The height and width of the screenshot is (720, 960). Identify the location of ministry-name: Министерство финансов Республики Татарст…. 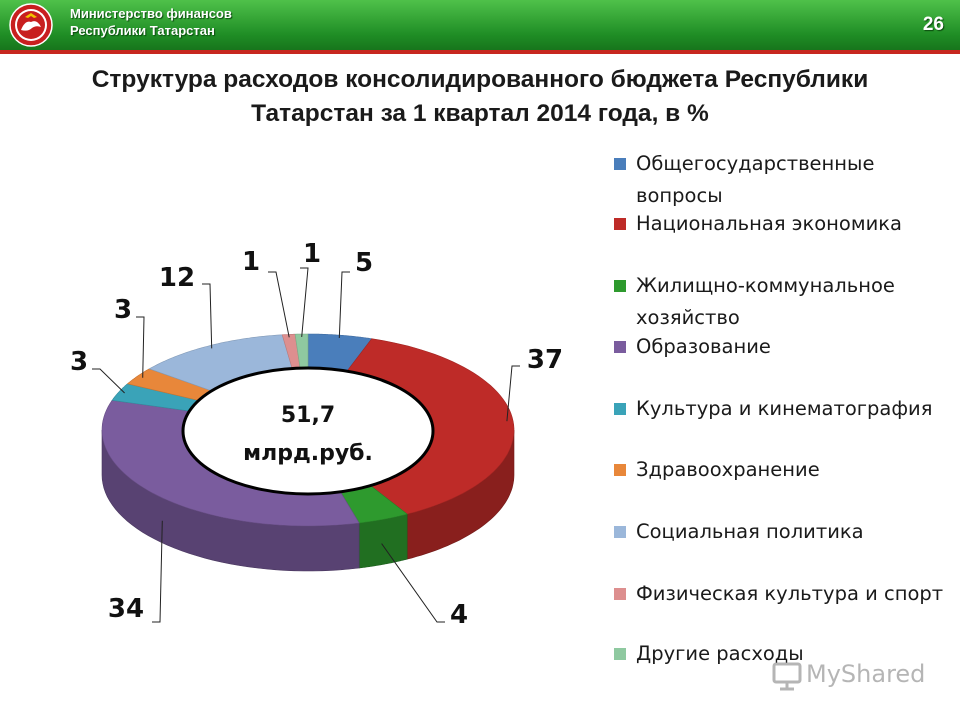
(151, 22).